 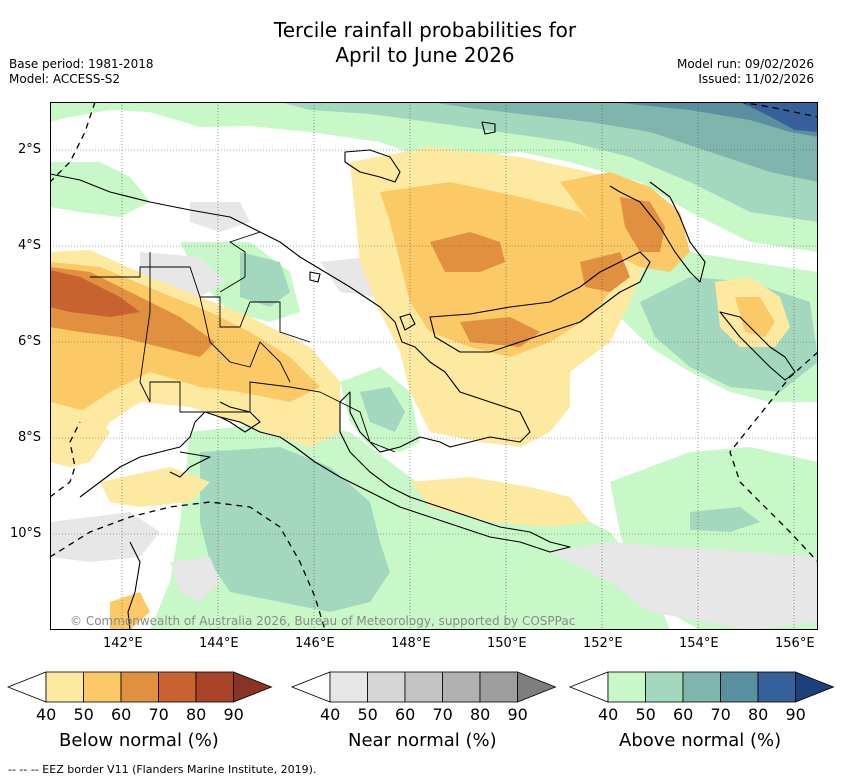 I want to click on colorbar-label-above: Above normal (%), so click(x=700, y=740).